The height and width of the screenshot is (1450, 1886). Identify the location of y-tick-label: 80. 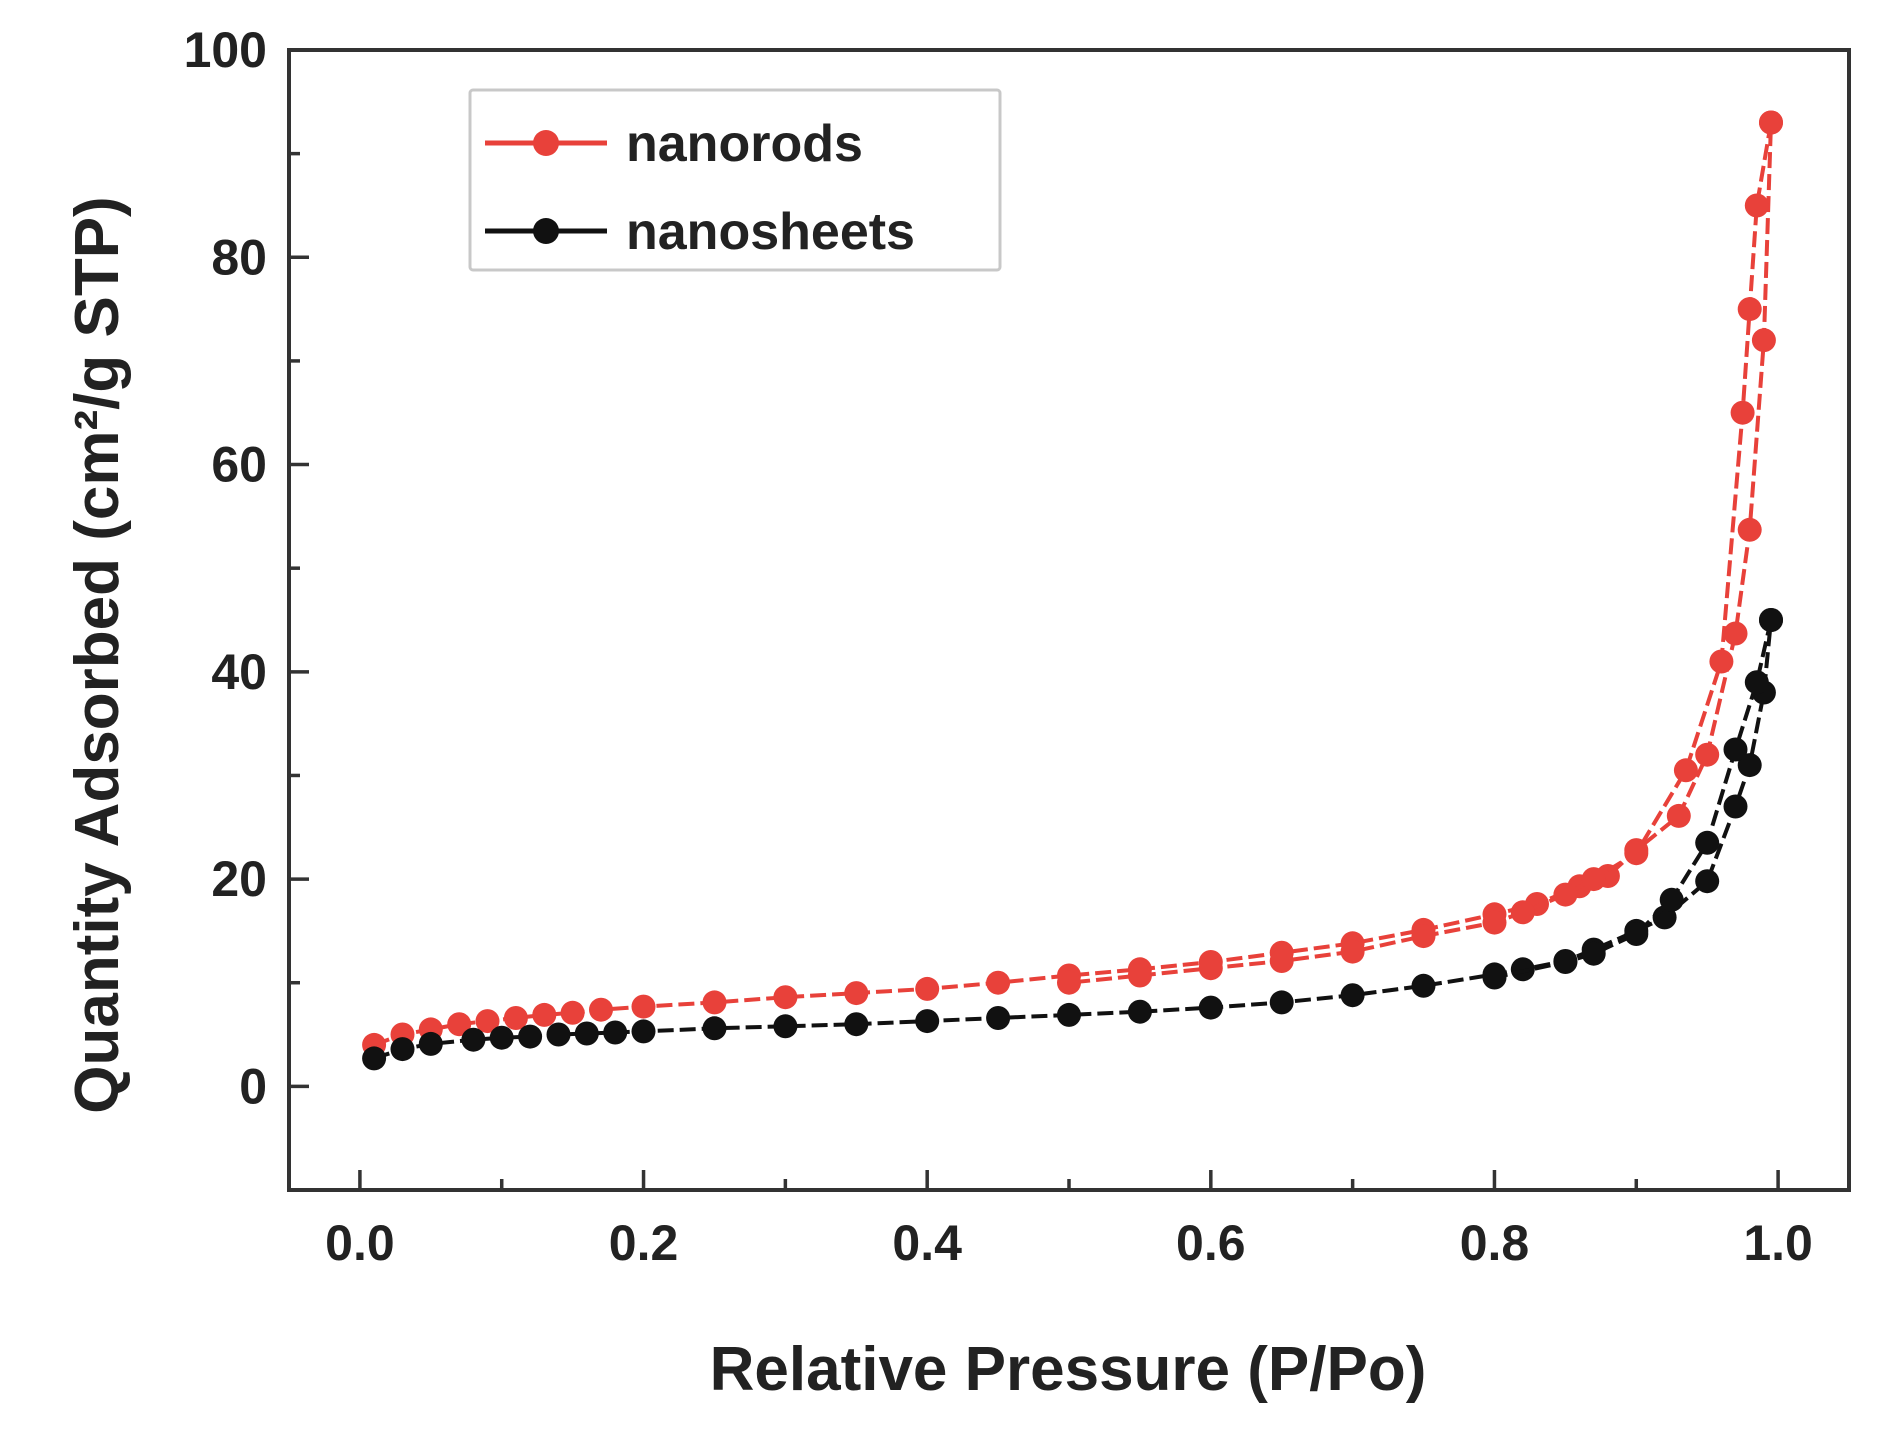
(239, 257).